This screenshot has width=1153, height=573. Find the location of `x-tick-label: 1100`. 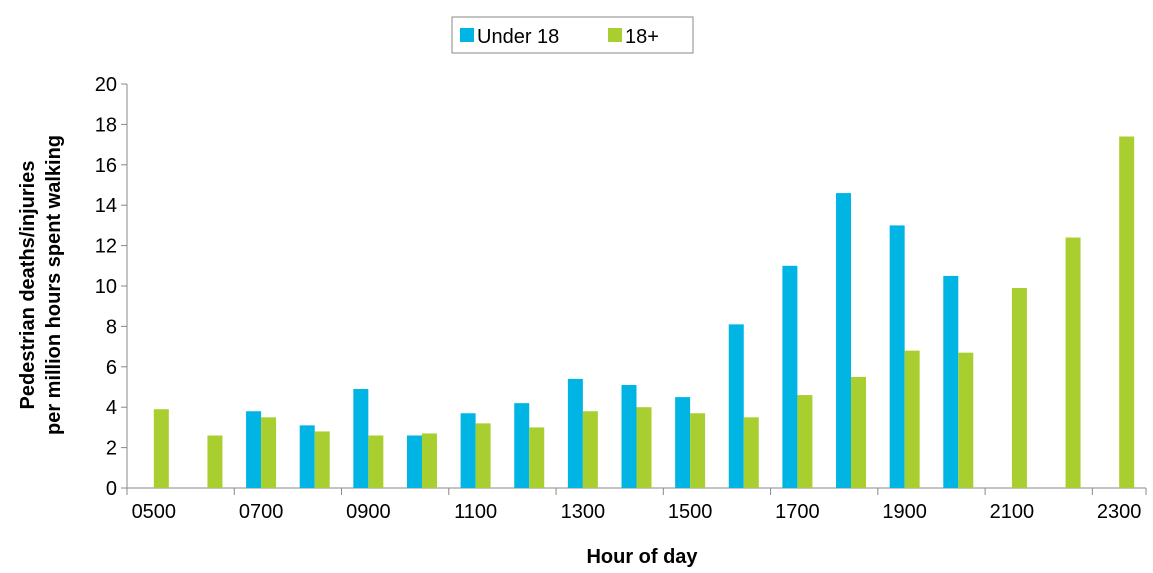

x-tick-label: 1100 is located at coordinates (475, 512).